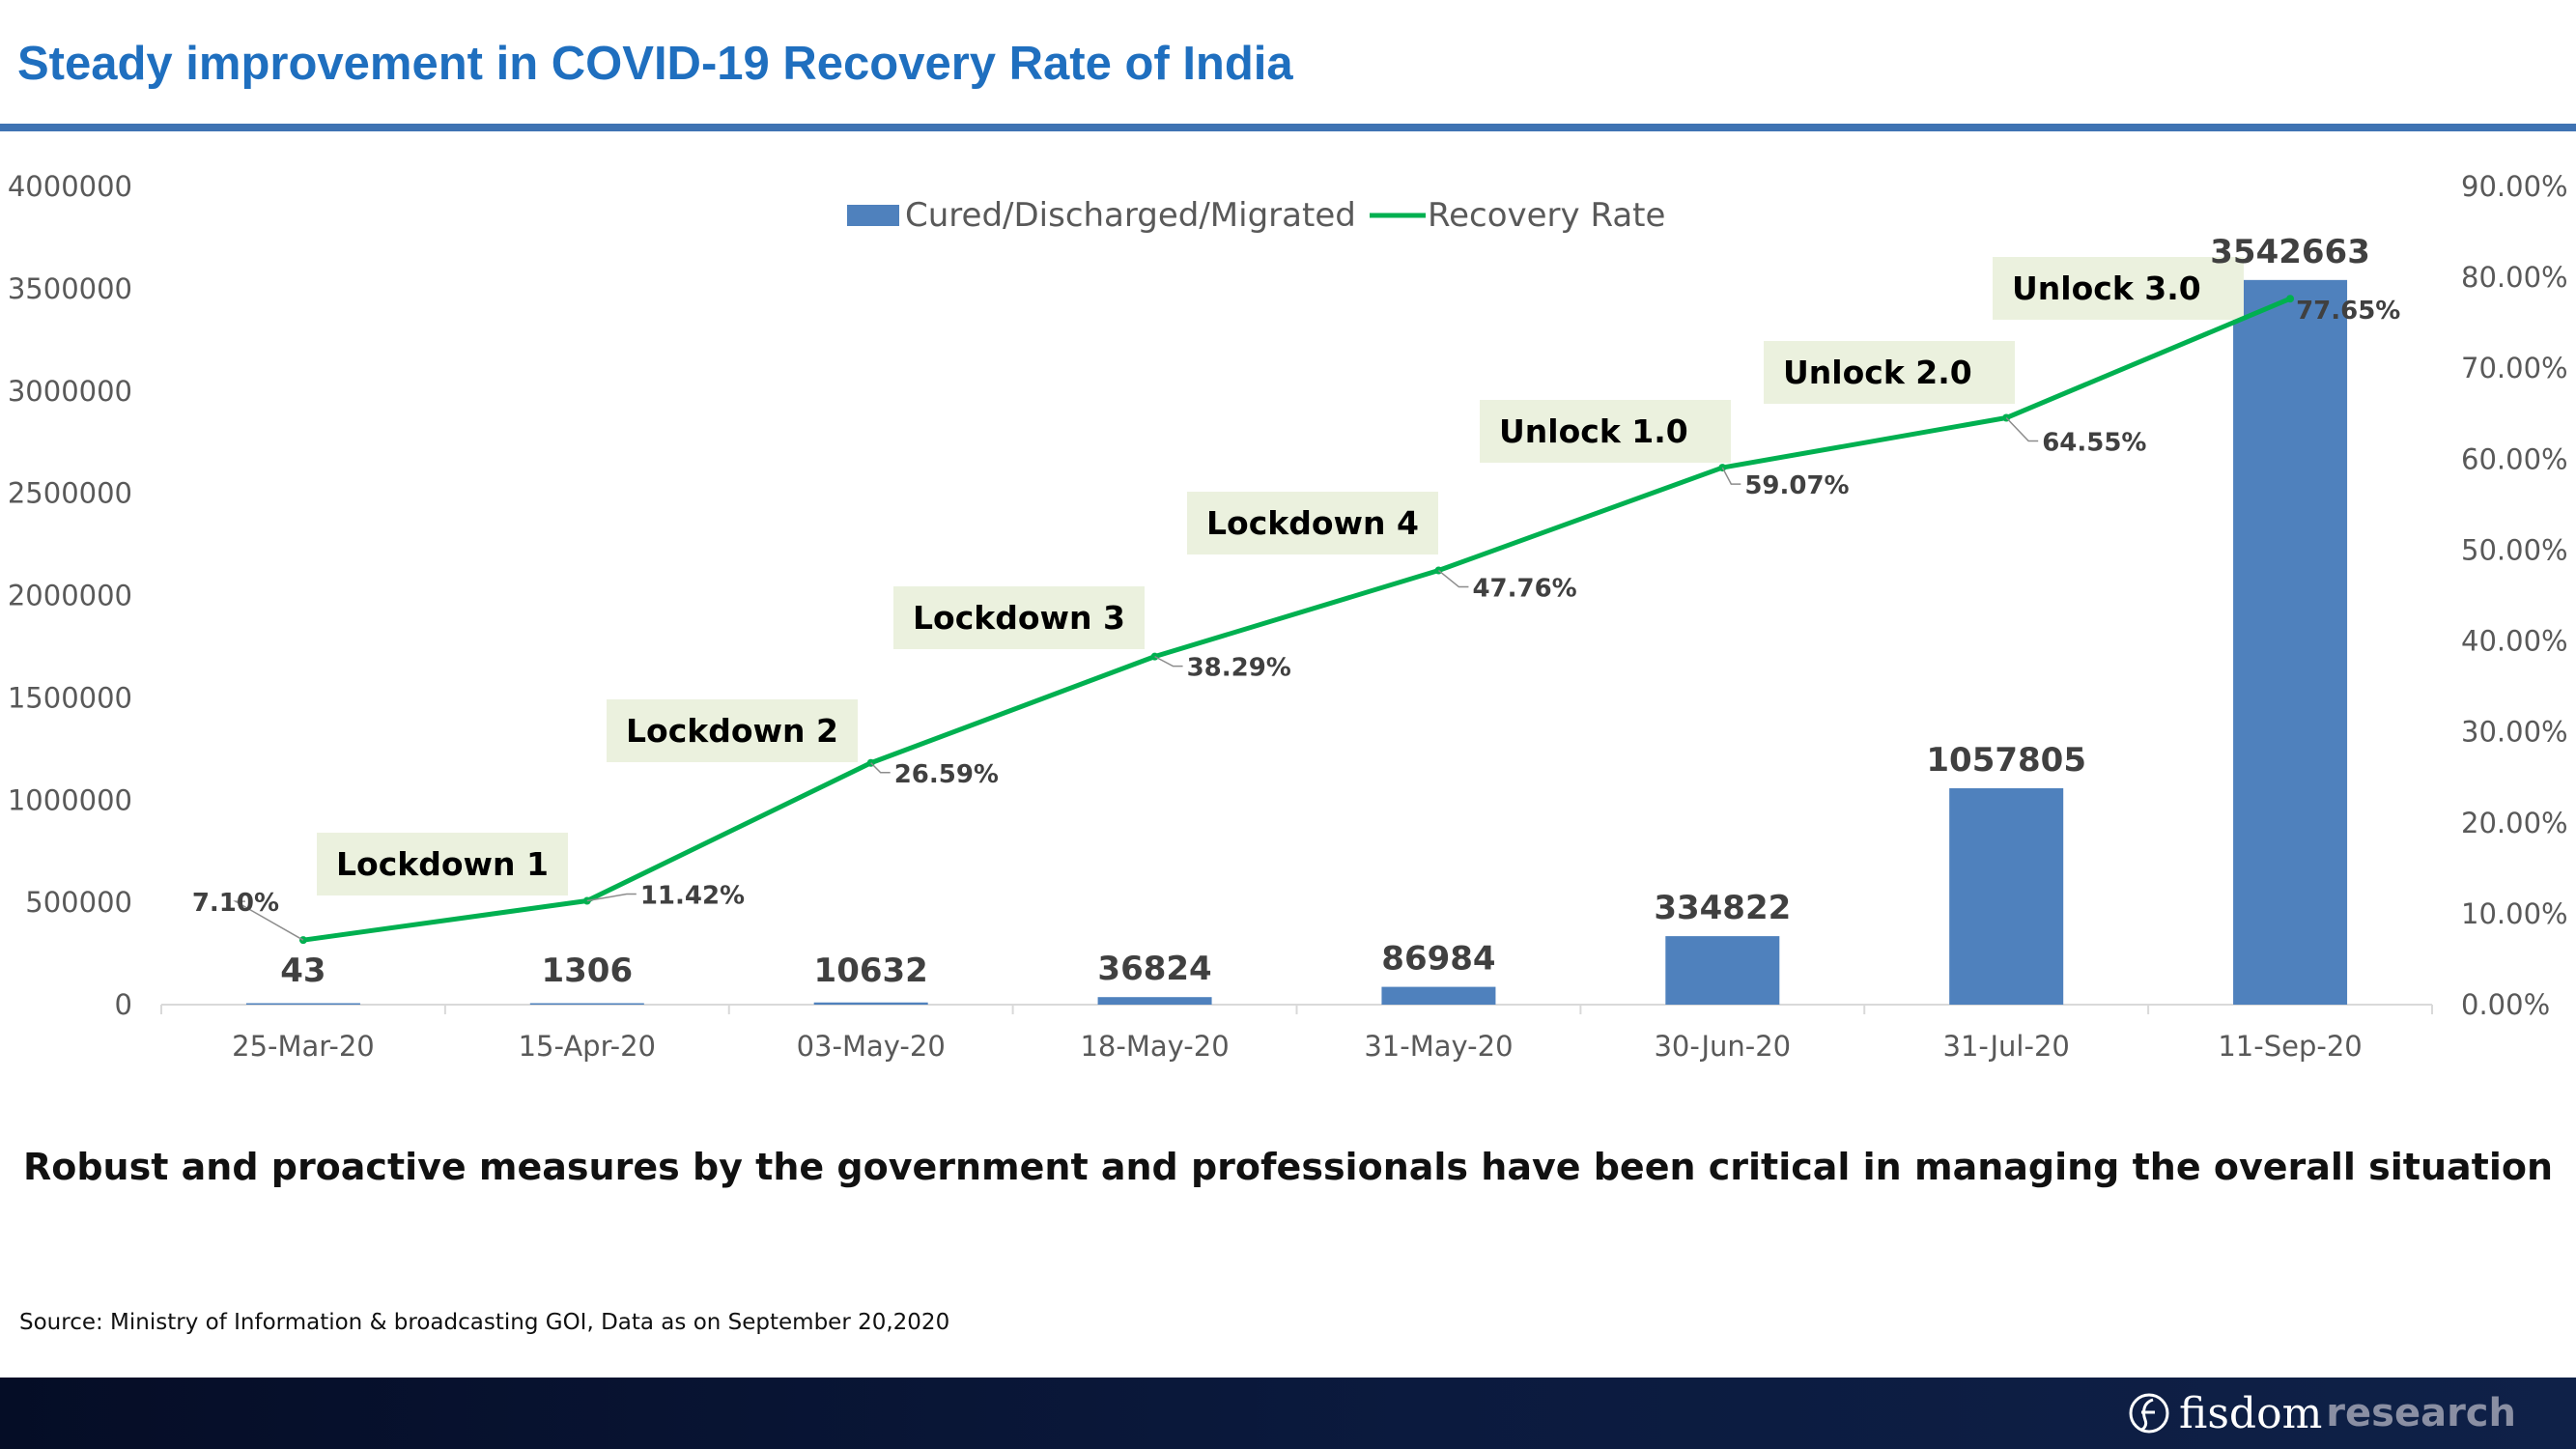  I want to click on x-tick-label: 25-Mar-20, so click(303, 1046).